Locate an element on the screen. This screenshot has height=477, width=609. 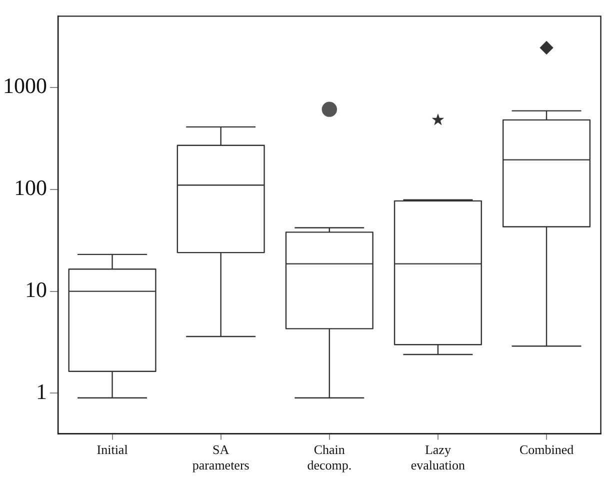
x-tick-label: Initial is located at coordinates (112, 450).